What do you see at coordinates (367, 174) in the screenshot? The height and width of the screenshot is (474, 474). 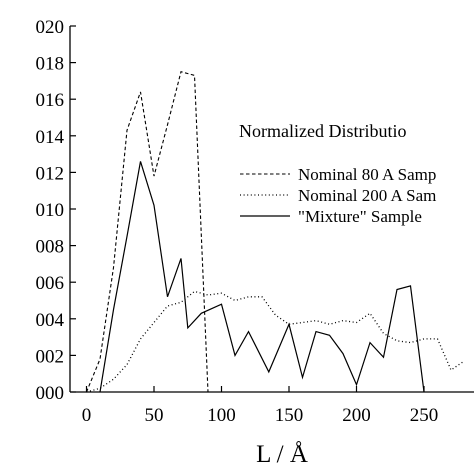 I see `legend-label-1: Nominal 80 A Samp` at bounding box center [367, 174].